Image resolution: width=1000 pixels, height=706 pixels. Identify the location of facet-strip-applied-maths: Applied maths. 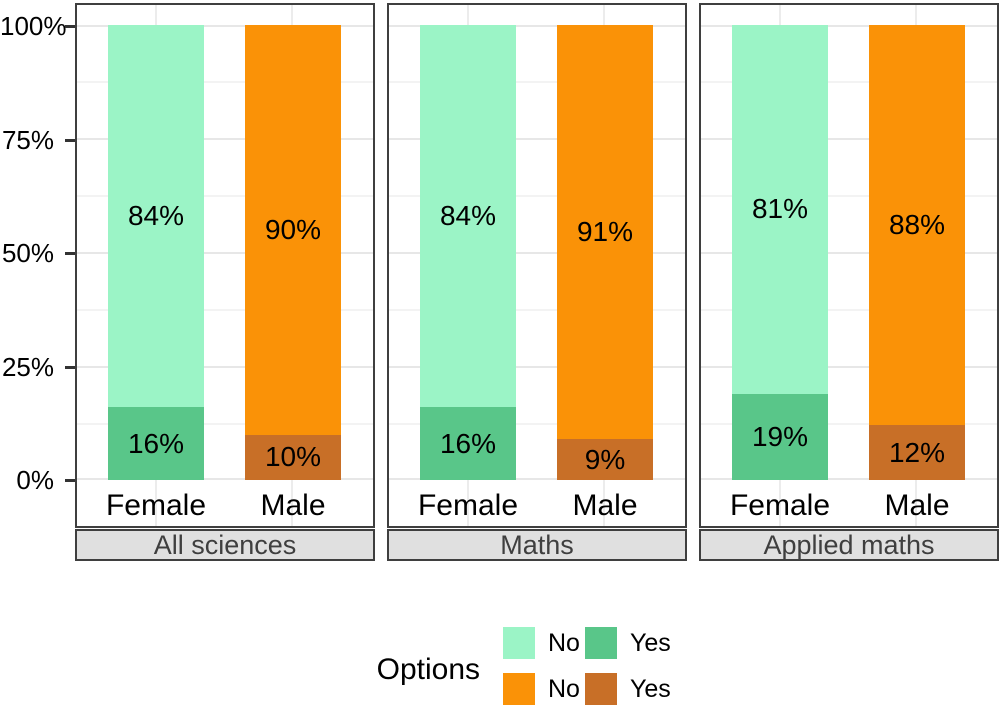
(849, 545).